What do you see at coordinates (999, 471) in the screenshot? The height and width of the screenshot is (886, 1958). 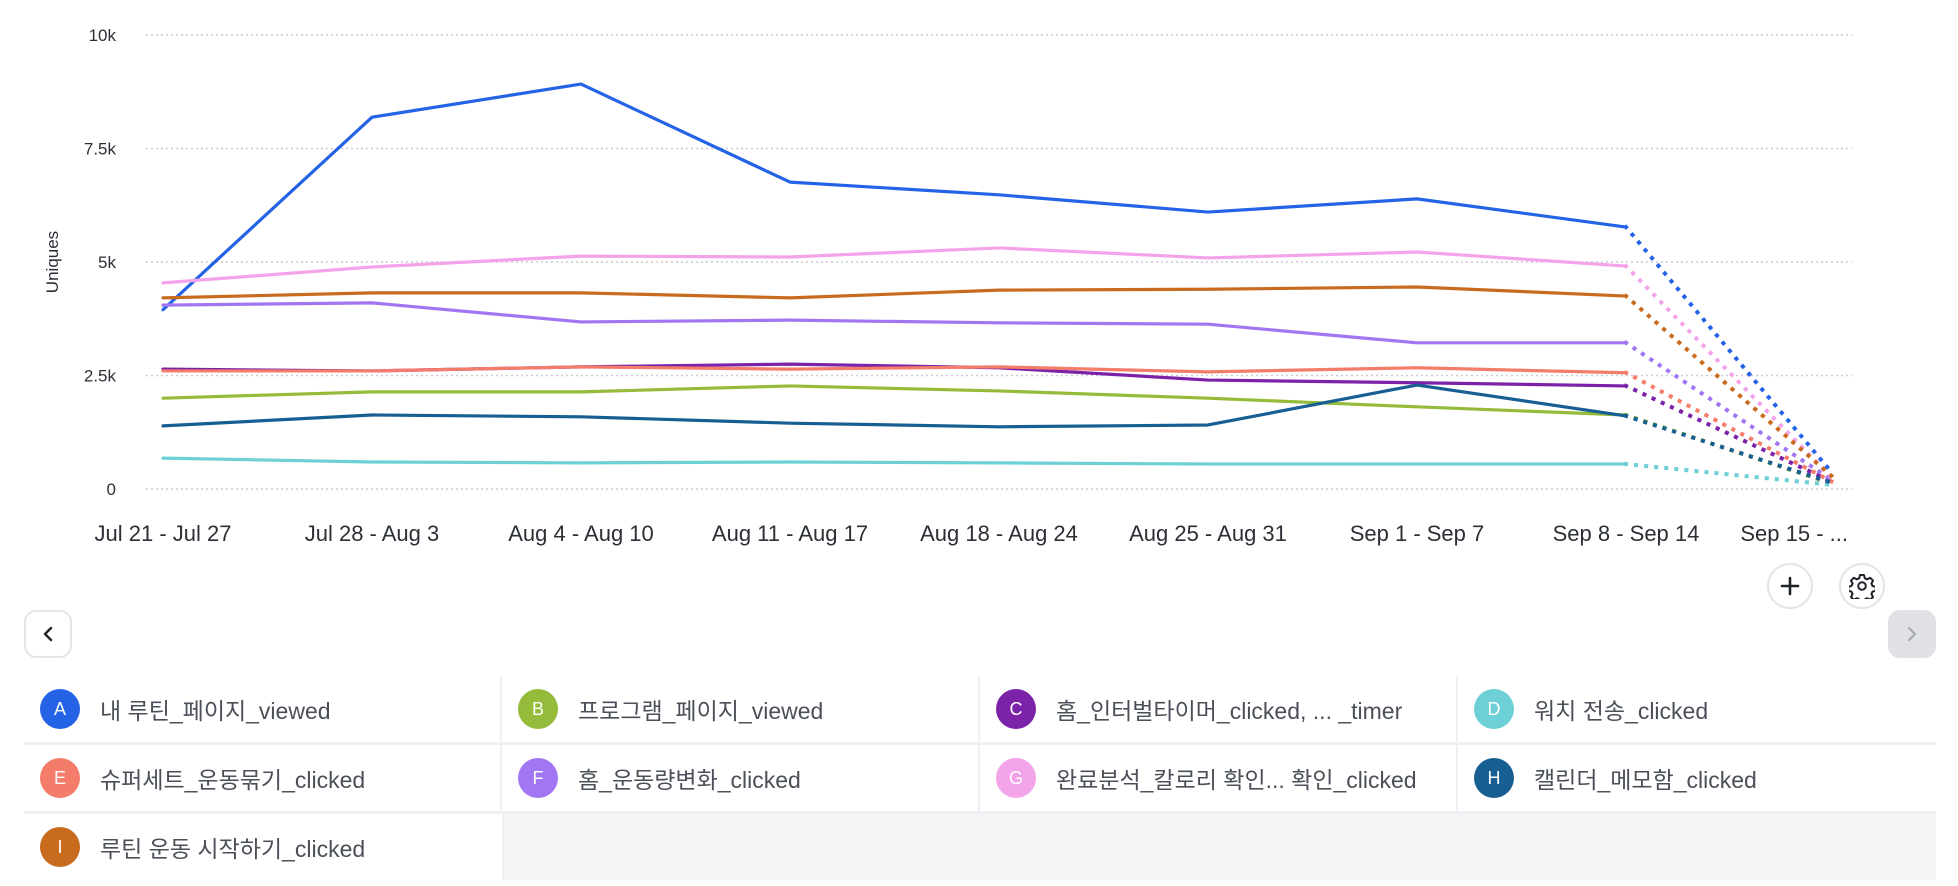 I see `series-D` at bounding box center [999, 471].